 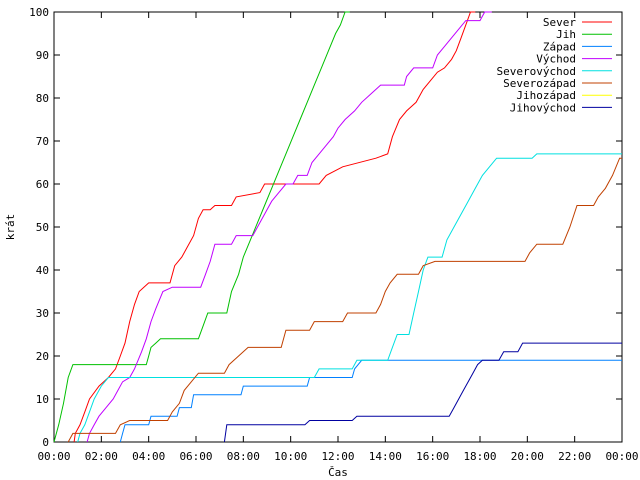 I want to click on y-tick-label: 70, so click(x=42, y=141).